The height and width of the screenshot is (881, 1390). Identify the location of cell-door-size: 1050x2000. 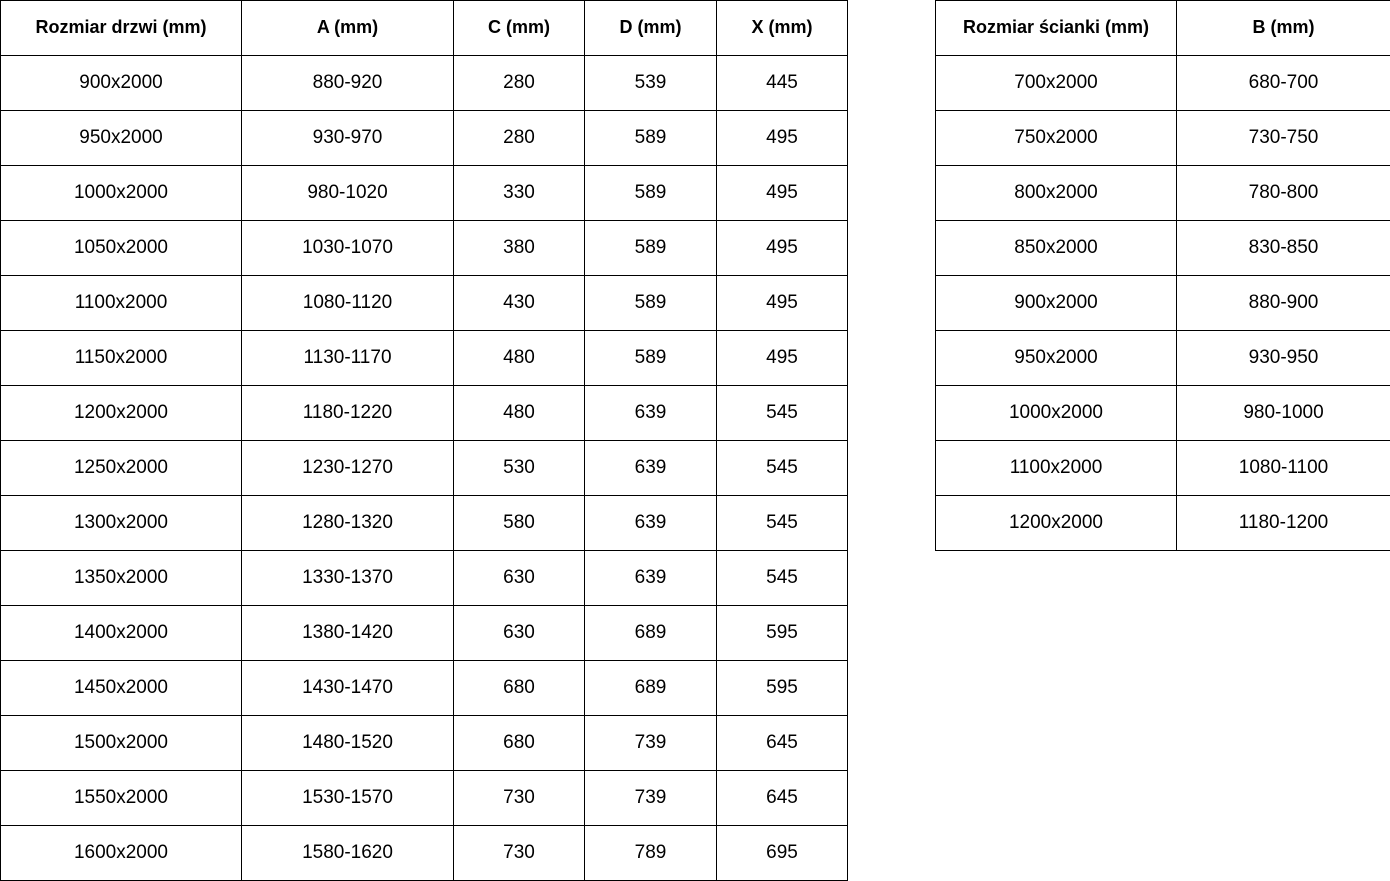
(121, 248).